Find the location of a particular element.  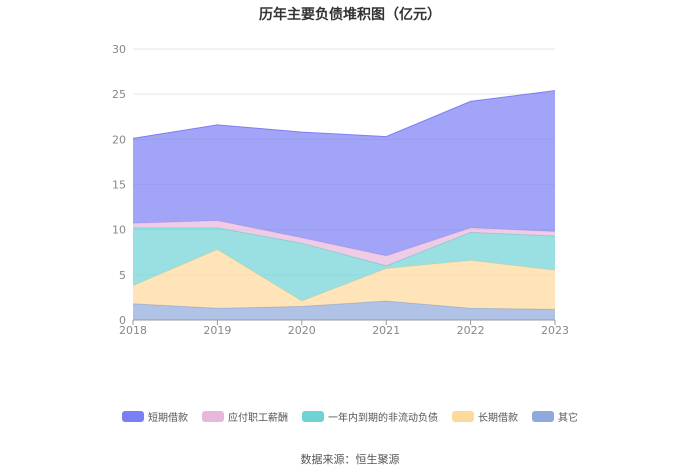

y-tick-label: 25 is located at coordinates (119, 94).